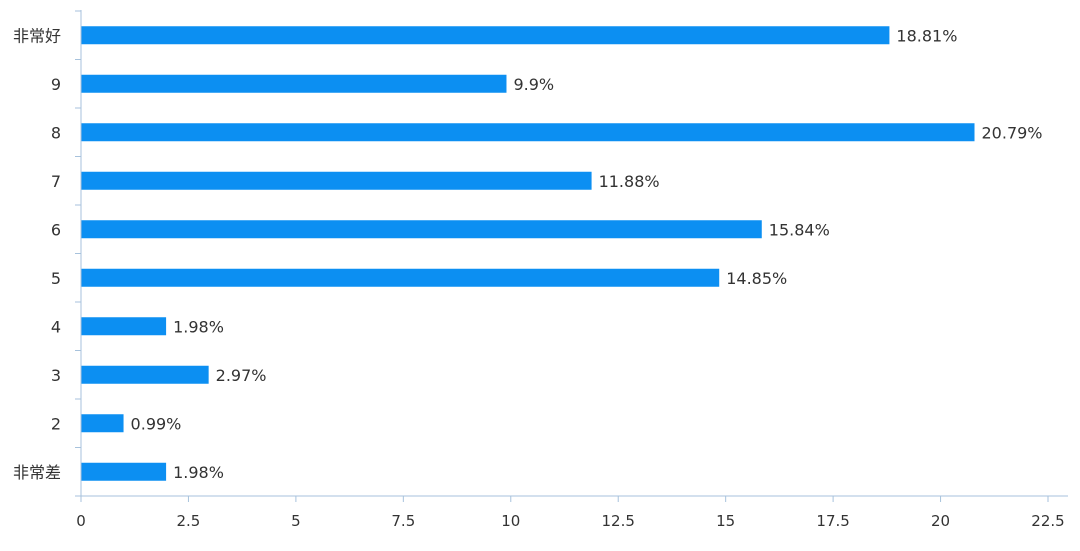 The image size is (1080, 551). What do you see at coordinates (56, 132) in the screenshot?
I see `y-tick-label: 8` at bounding box center [56, 132].